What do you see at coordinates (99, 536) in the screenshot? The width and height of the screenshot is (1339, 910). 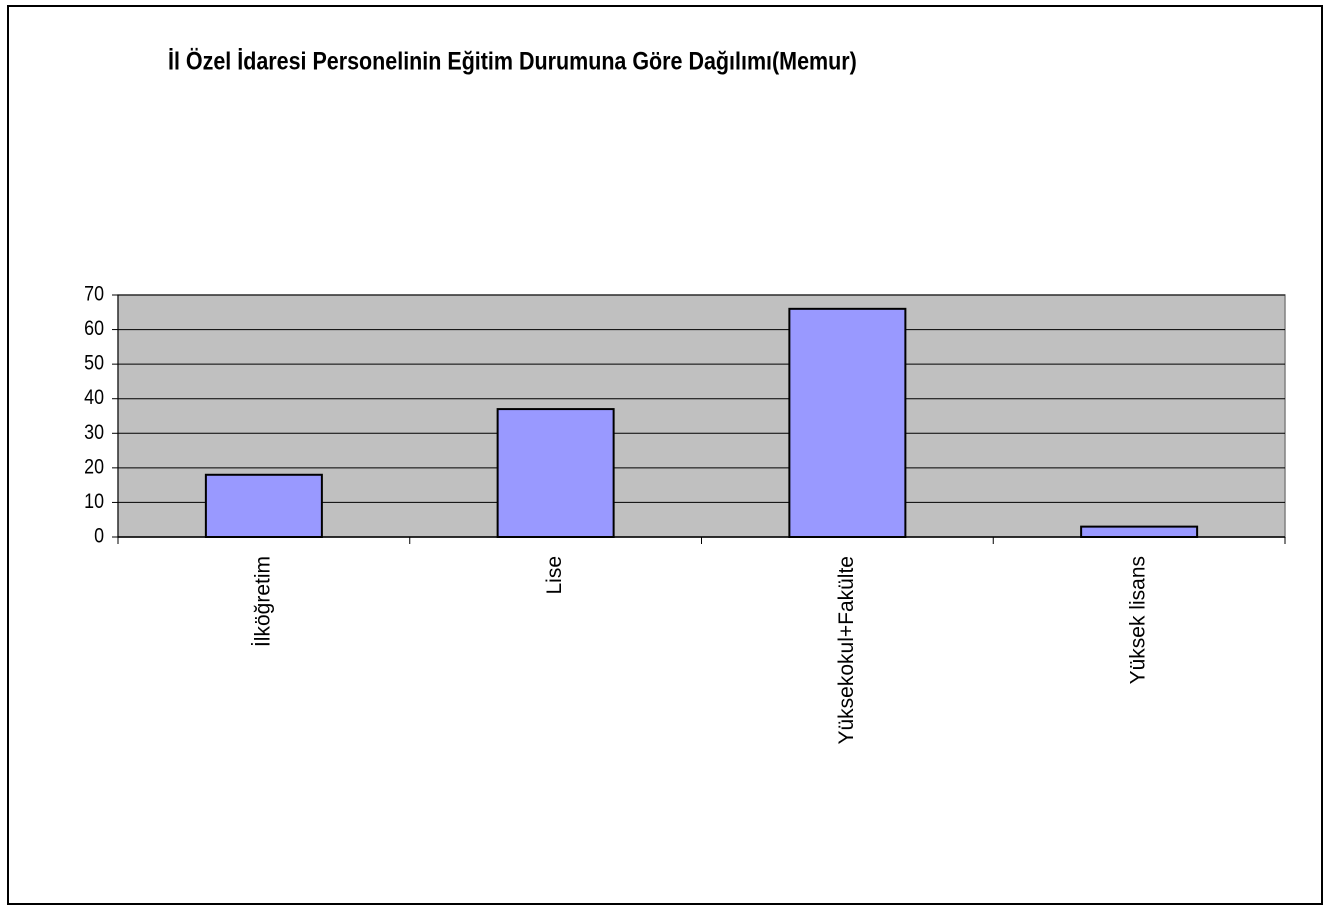 I see `y-tick-label: 0` at bounding box center [99, 536].